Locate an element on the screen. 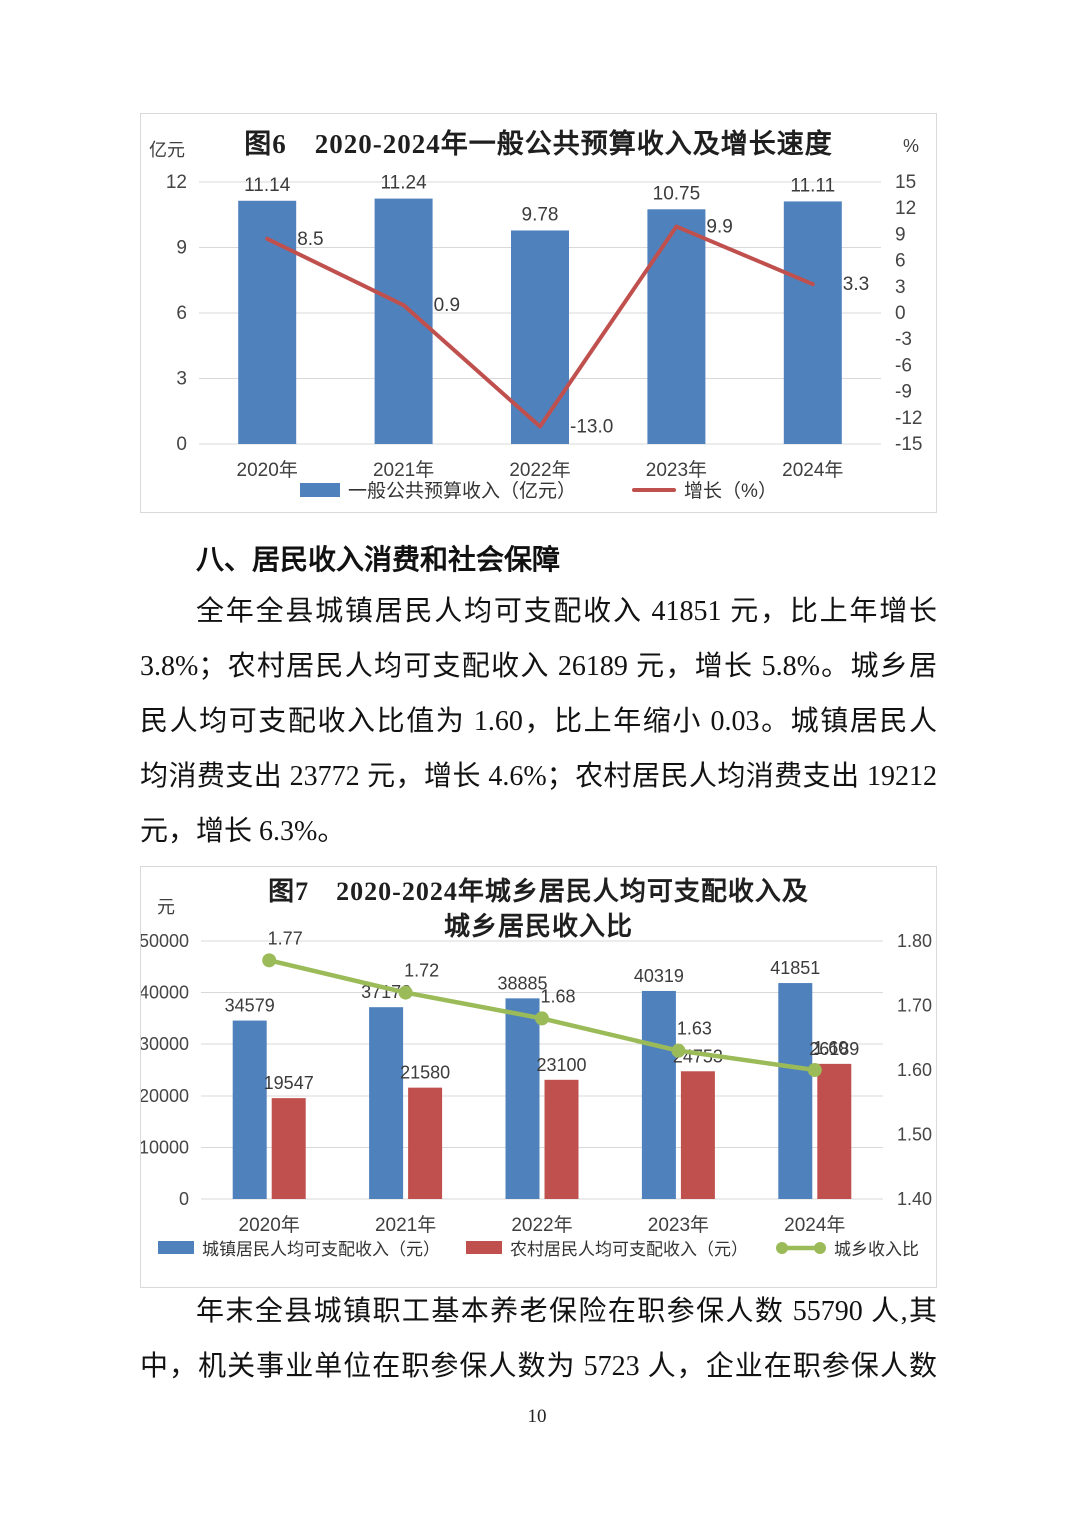 Image resolution: width=1074 pixels, height=1520 pixels. bar-value-label: 34579 is located at coordinates (250, 1006).